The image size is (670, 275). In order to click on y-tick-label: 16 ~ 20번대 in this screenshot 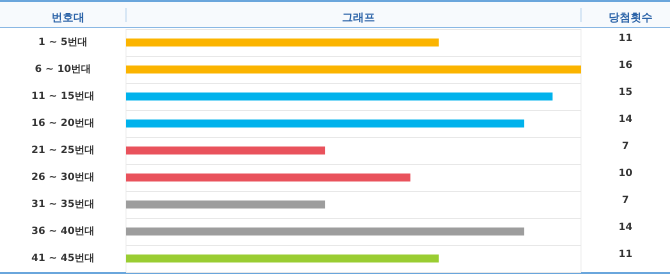, I will do `click(63, 123)`.